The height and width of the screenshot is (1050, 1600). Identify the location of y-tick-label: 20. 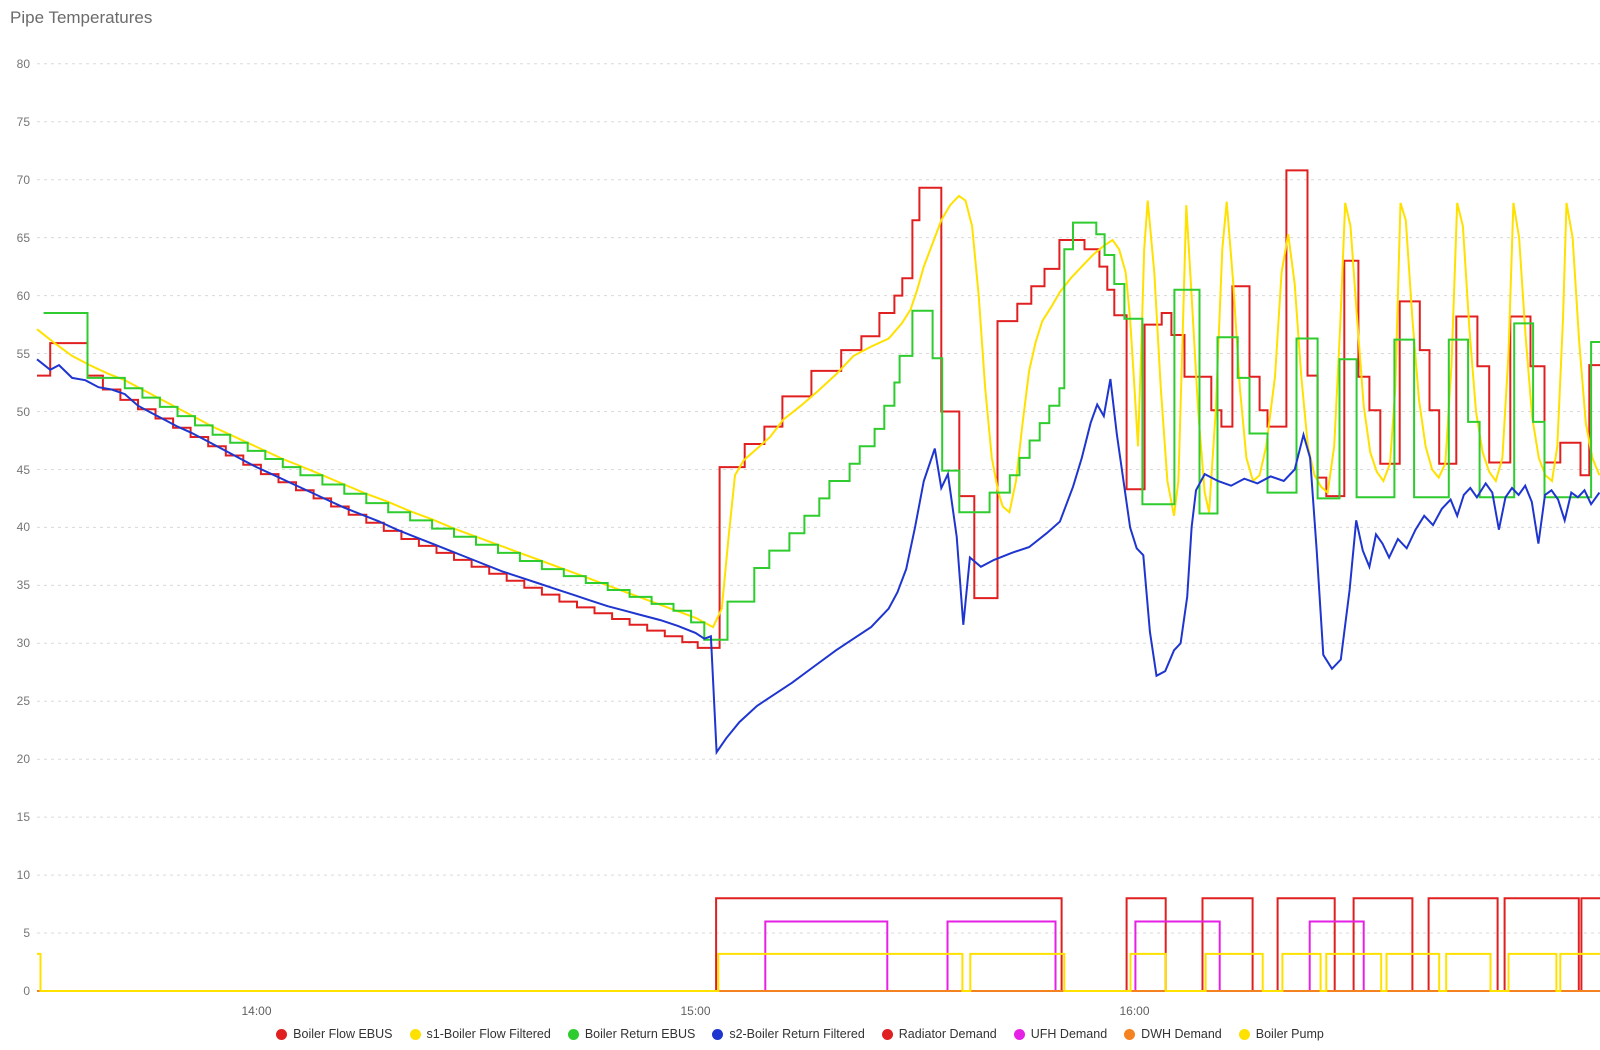
(23, 759).